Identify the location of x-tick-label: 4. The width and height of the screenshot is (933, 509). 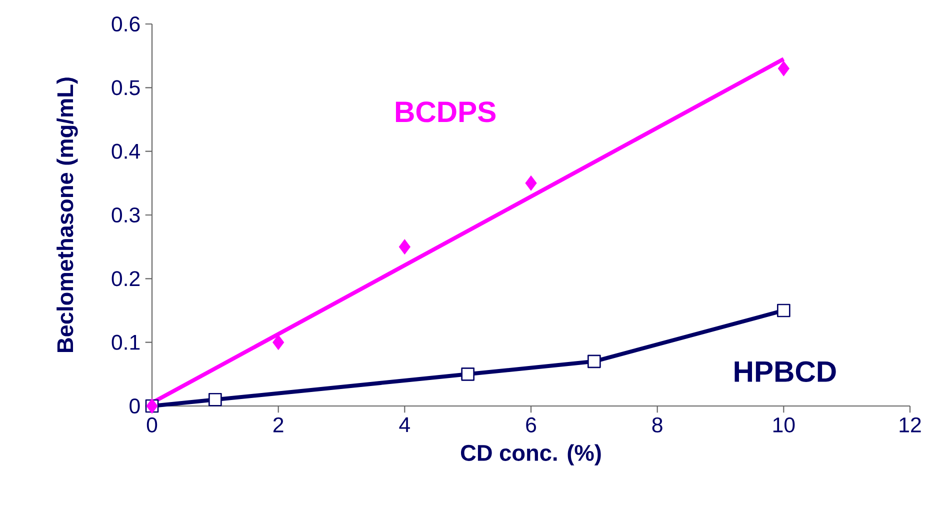
(404, 424).